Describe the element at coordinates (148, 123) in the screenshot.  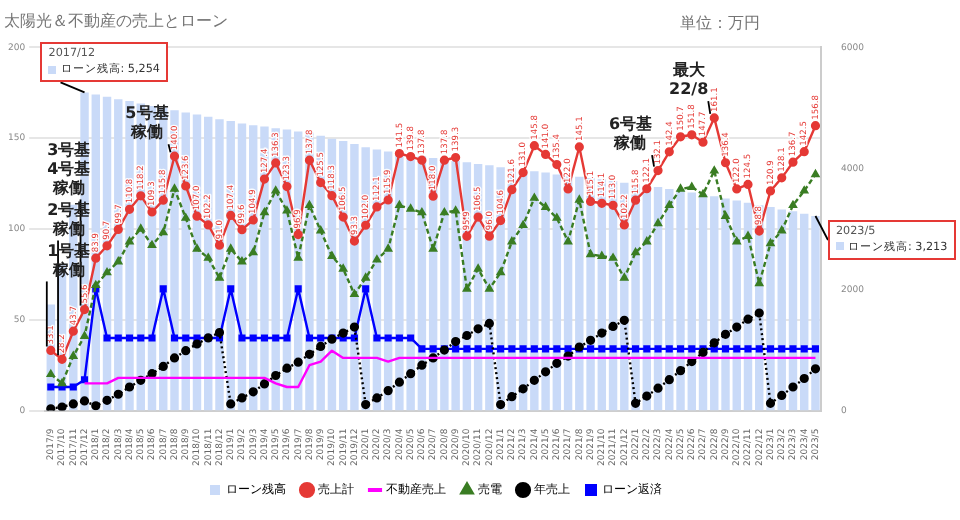
I see `annotation: 5号基稼働` at that location.